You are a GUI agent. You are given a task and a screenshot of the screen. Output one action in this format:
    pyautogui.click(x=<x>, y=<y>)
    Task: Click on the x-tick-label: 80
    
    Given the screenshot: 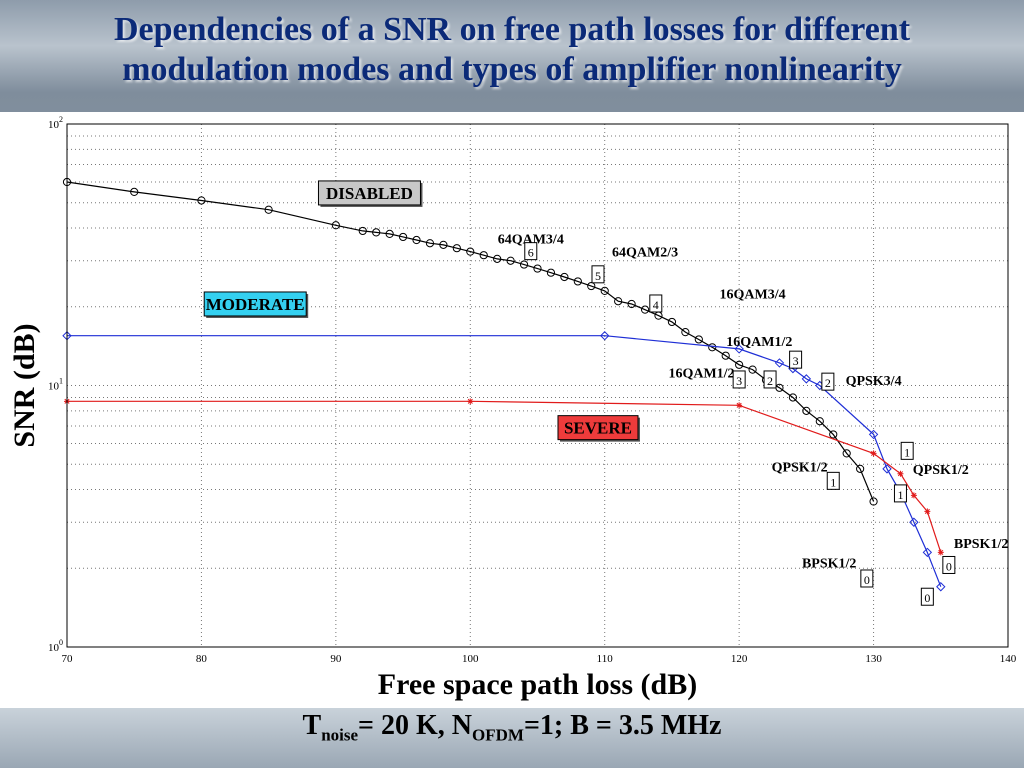 What is the action you would take?
    pyautogui.click(x=202, y=659)
    